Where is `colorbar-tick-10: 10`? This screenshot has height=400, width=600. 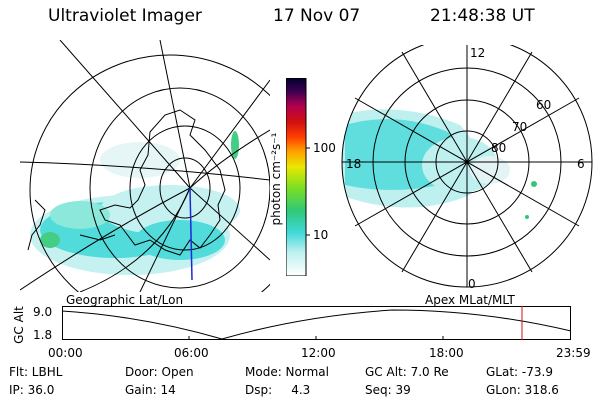 colorbar-tick-10: 10 is located at coordinates (321, 235).